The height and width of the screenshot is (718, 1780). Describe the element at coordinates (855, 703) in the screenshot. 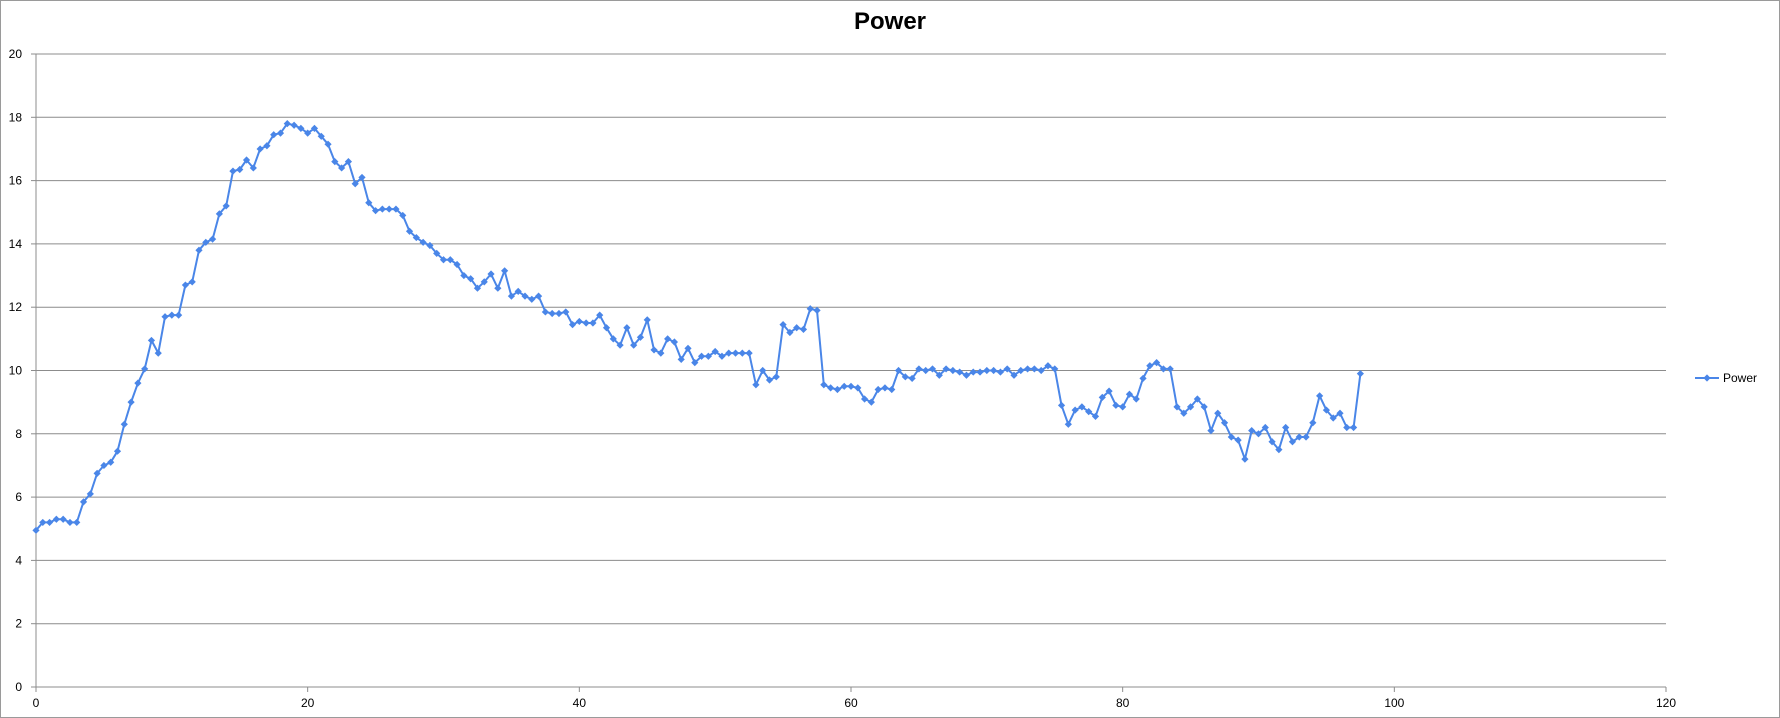

I see `x-tick-labels: 0 20 40 60 80 100 120` at that location.